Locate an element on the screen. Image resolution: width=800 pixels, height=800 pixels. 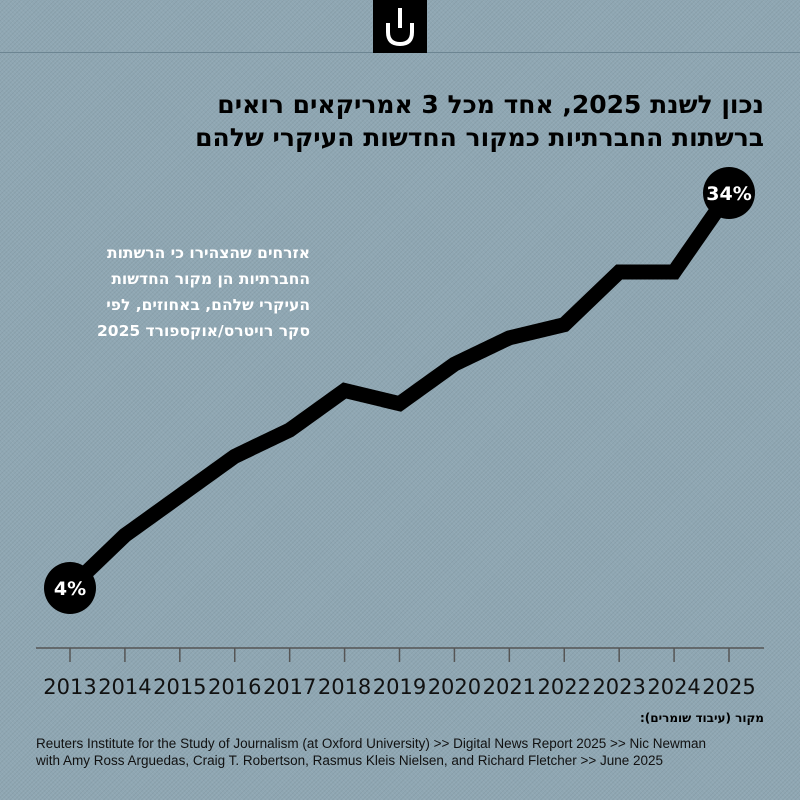
x-tick-label: 2020 is located at coordinates (454, 687).